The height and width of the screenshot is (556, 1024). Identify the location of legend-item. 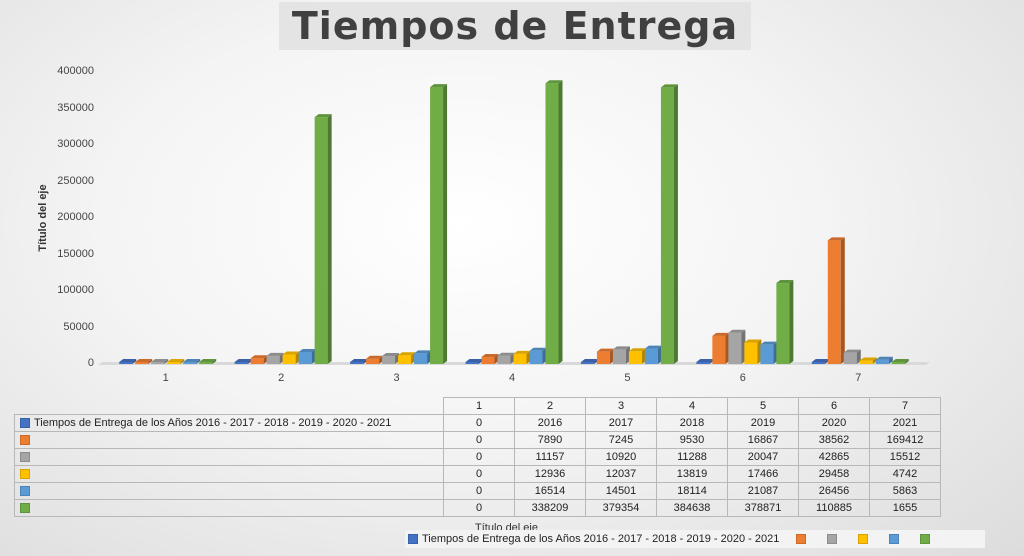
(863, 539).